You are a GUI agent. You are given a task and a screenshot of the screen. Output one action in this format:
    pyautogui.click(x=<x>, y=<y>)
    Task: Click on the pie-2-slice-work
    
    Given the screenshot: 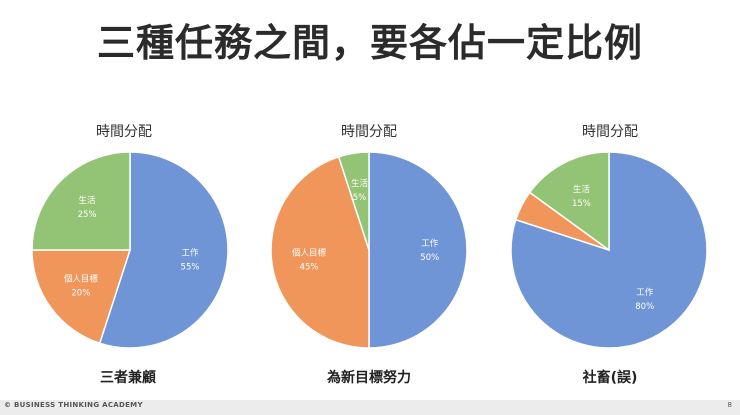 What is the action you would take?
    pyautogui.click(x=418, y=250)
    